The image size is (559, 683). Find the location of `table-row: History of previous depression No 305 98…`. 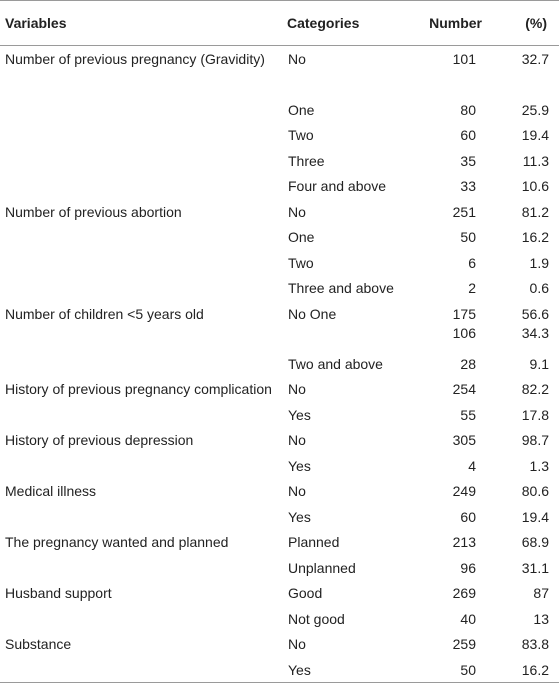

table-row: History of previous depression No 305 98… is located at coordinates (279, 440).